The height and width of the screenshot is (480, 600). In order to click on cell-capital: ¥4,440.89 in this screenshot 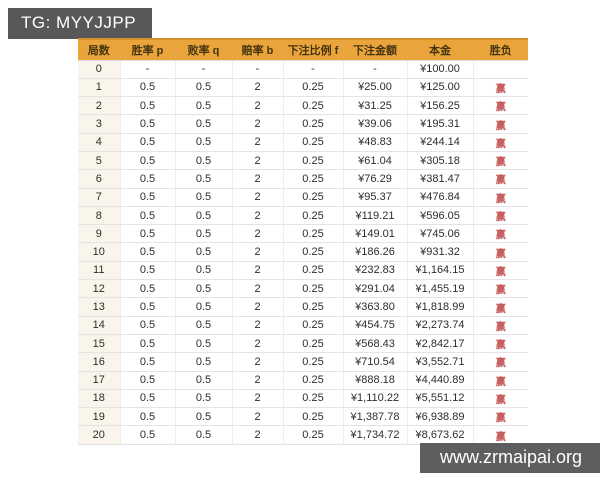, I will do `click(440, 380)`.